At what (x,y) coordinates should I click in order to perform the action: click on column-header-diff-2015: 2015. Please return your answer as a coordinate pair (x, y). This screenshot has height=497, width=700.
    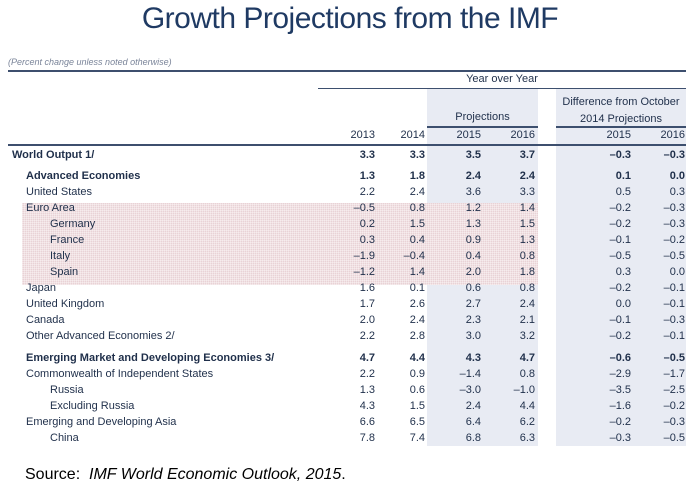
    Looking at the image, I should click on (618, 135).